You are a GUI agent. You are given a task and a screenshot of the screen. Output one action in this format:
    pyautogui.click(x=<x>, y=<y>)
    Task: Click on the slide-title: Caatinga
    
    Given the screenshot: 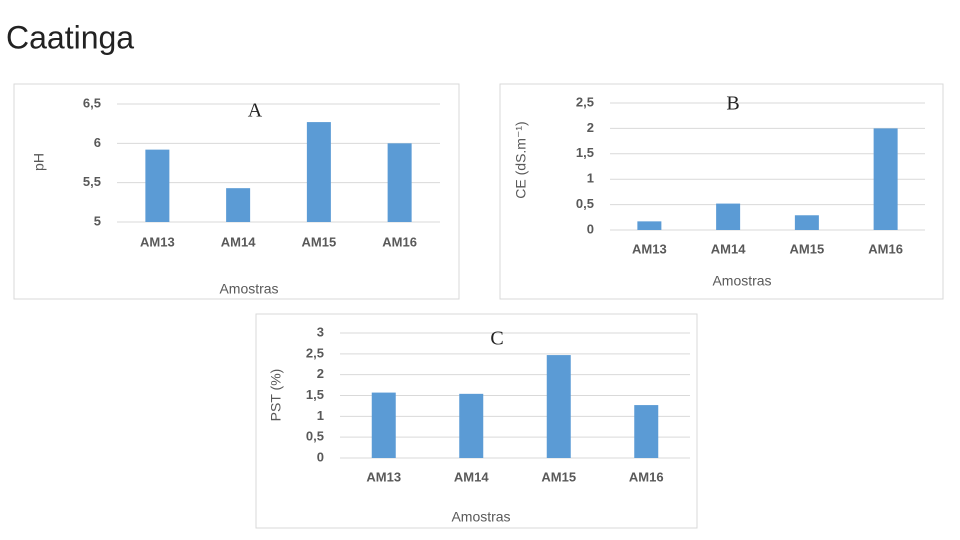 What is the action you would take?
    pyautogui.click(x=70, y=37)
    